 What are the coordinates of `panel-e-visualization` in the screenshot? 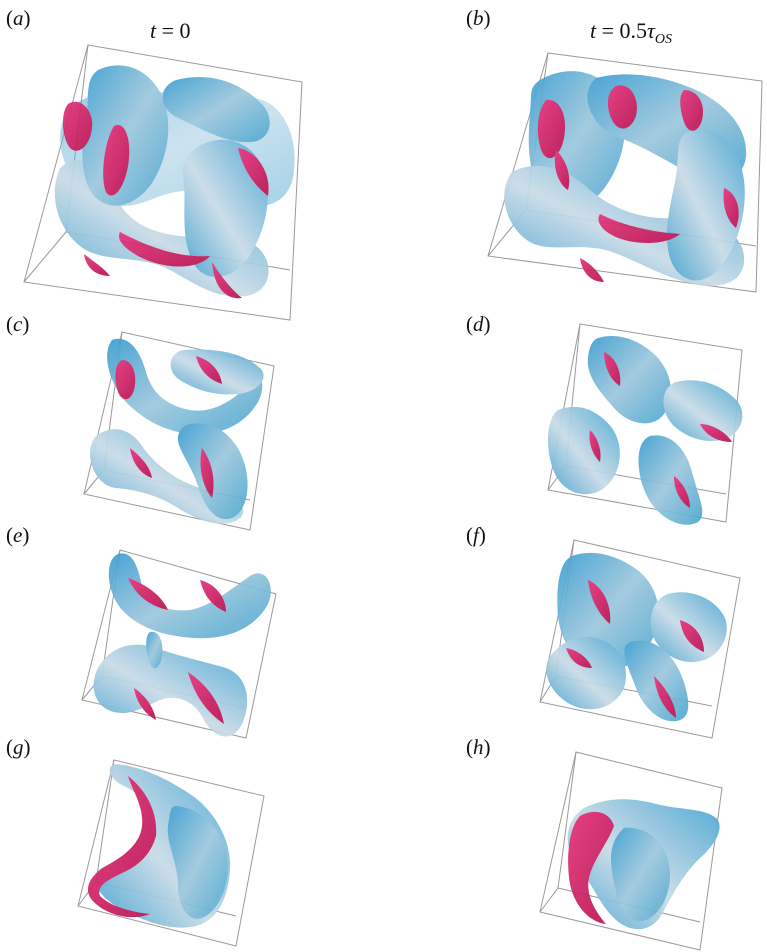 It's located at (179, 644).